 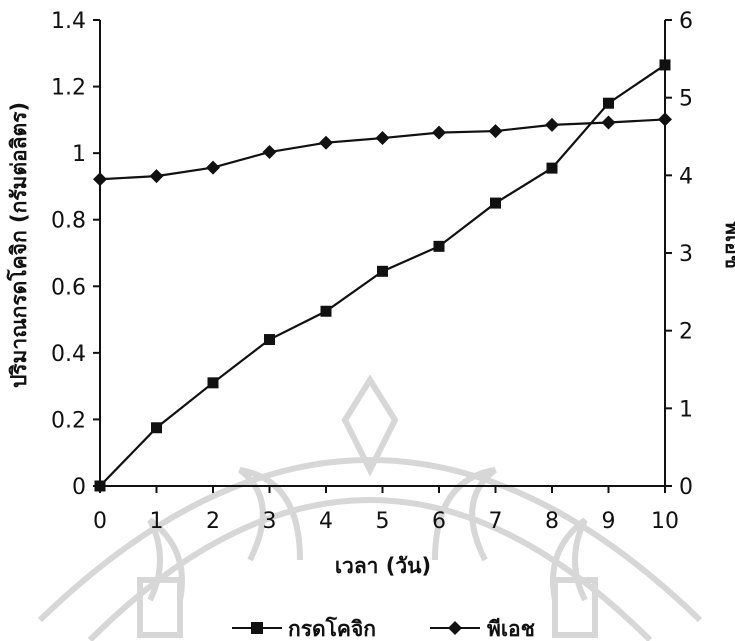 I want to click on y-left-tick-label: 0, so click(x=79, y=487).